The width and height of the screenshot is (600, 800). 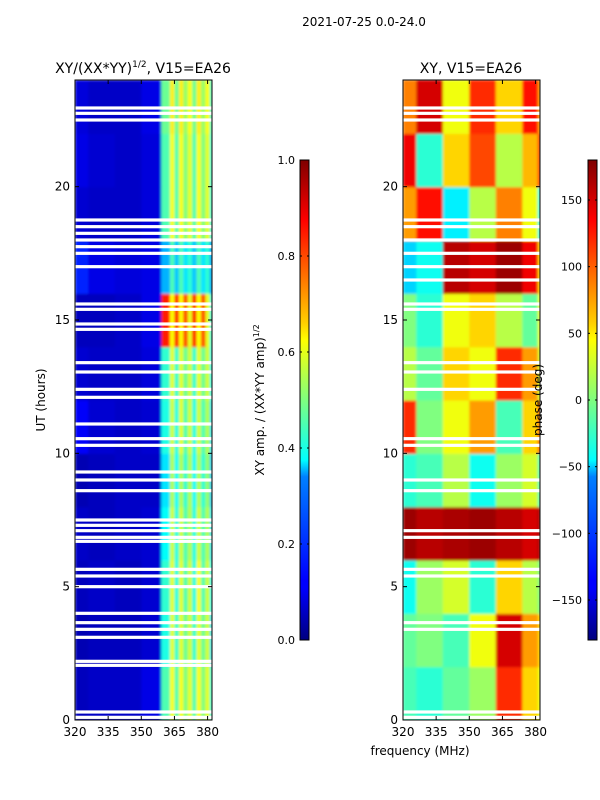 What do you see at coordinates (256, 330) in the screenshot?
I see `colorbar1-label-sup: 1/2` at bounding box center [256, 330].